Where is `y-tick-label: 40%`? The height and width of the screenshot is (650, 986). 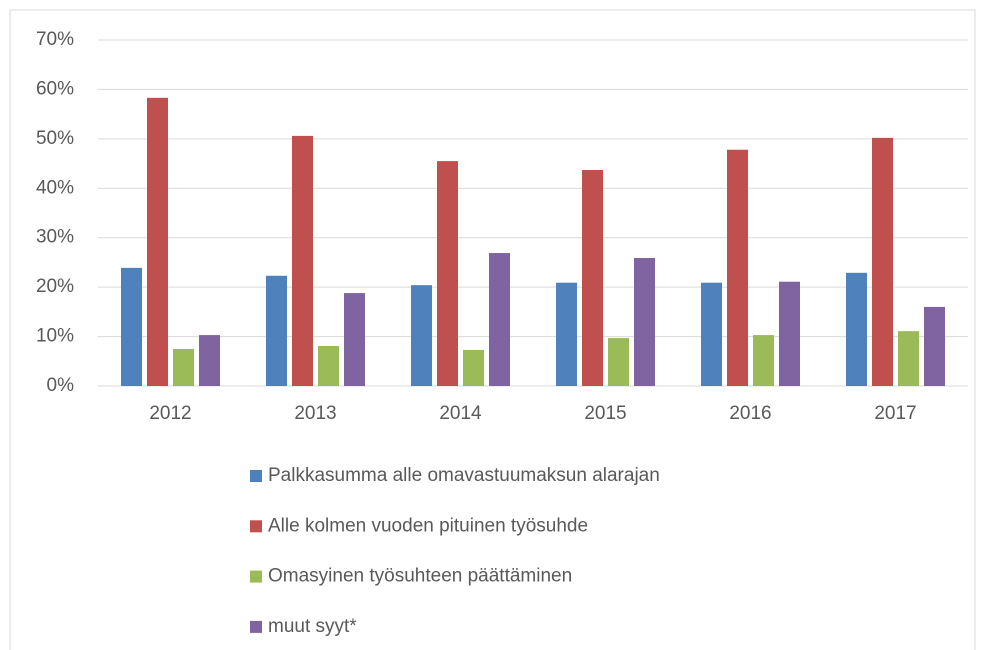 y-tick-label: 40% is located at coordinates (55, 187).